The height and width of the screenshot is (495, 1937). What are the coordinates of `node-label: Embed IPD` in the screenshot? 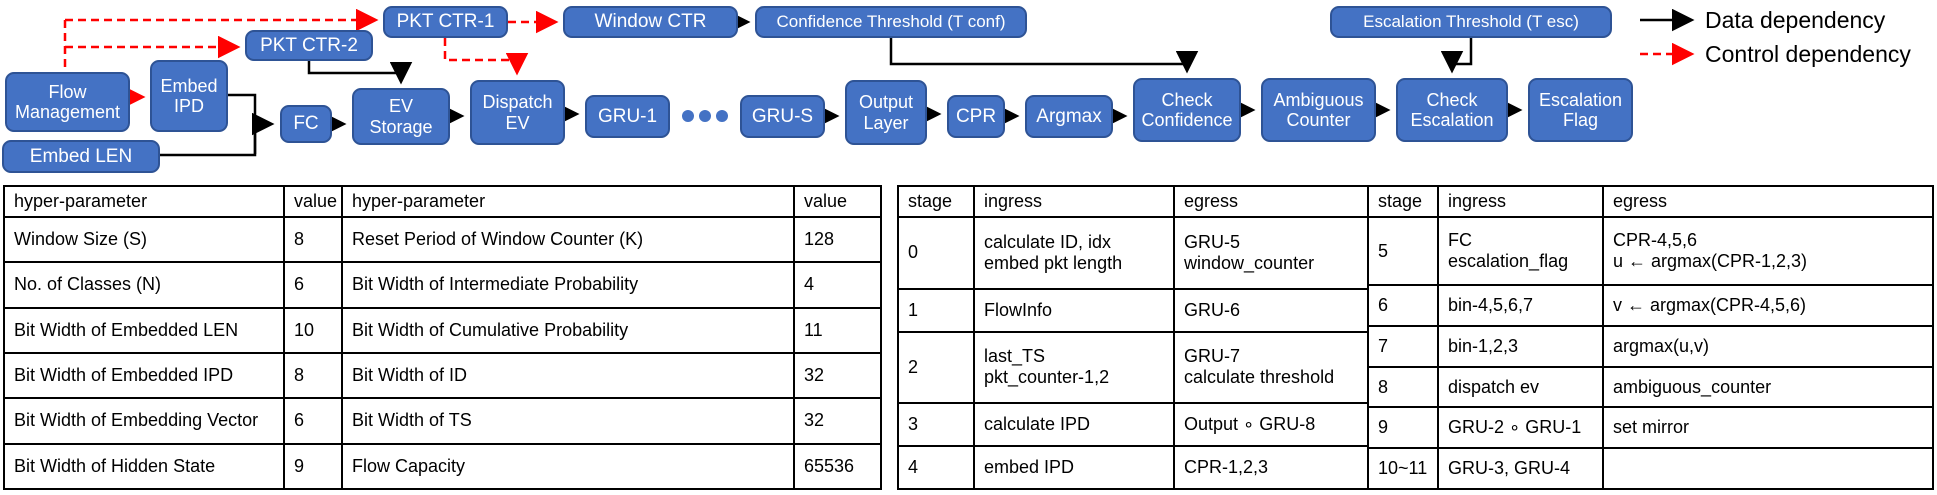 It's located at (189, 95).